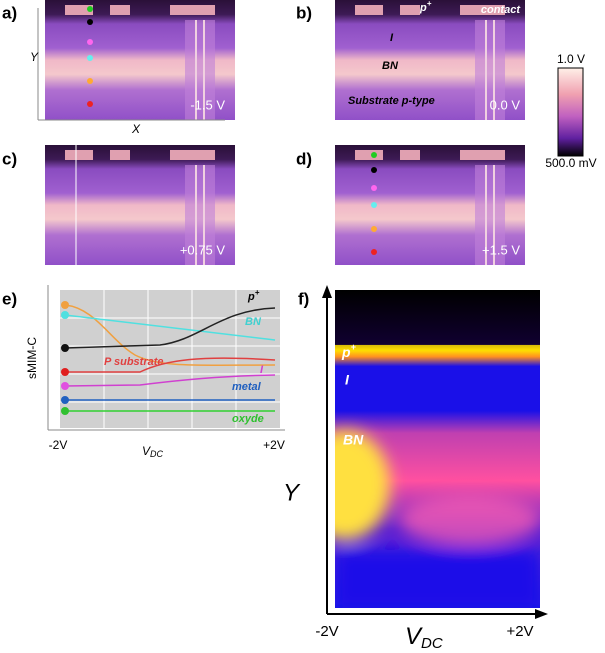 This screenshot has height=653, width=605. What do you see at coordinates (303, 298) in the screenshot?
I see `panel-label: f)` at bounding box center [303, 298].